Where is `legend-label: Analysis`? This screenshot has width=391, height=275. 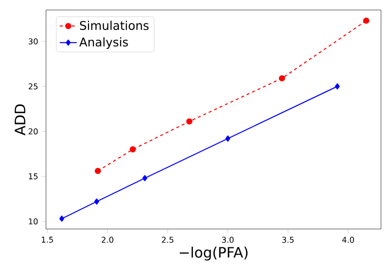 legend-label: Analysis is located at coordinates (103, 43).